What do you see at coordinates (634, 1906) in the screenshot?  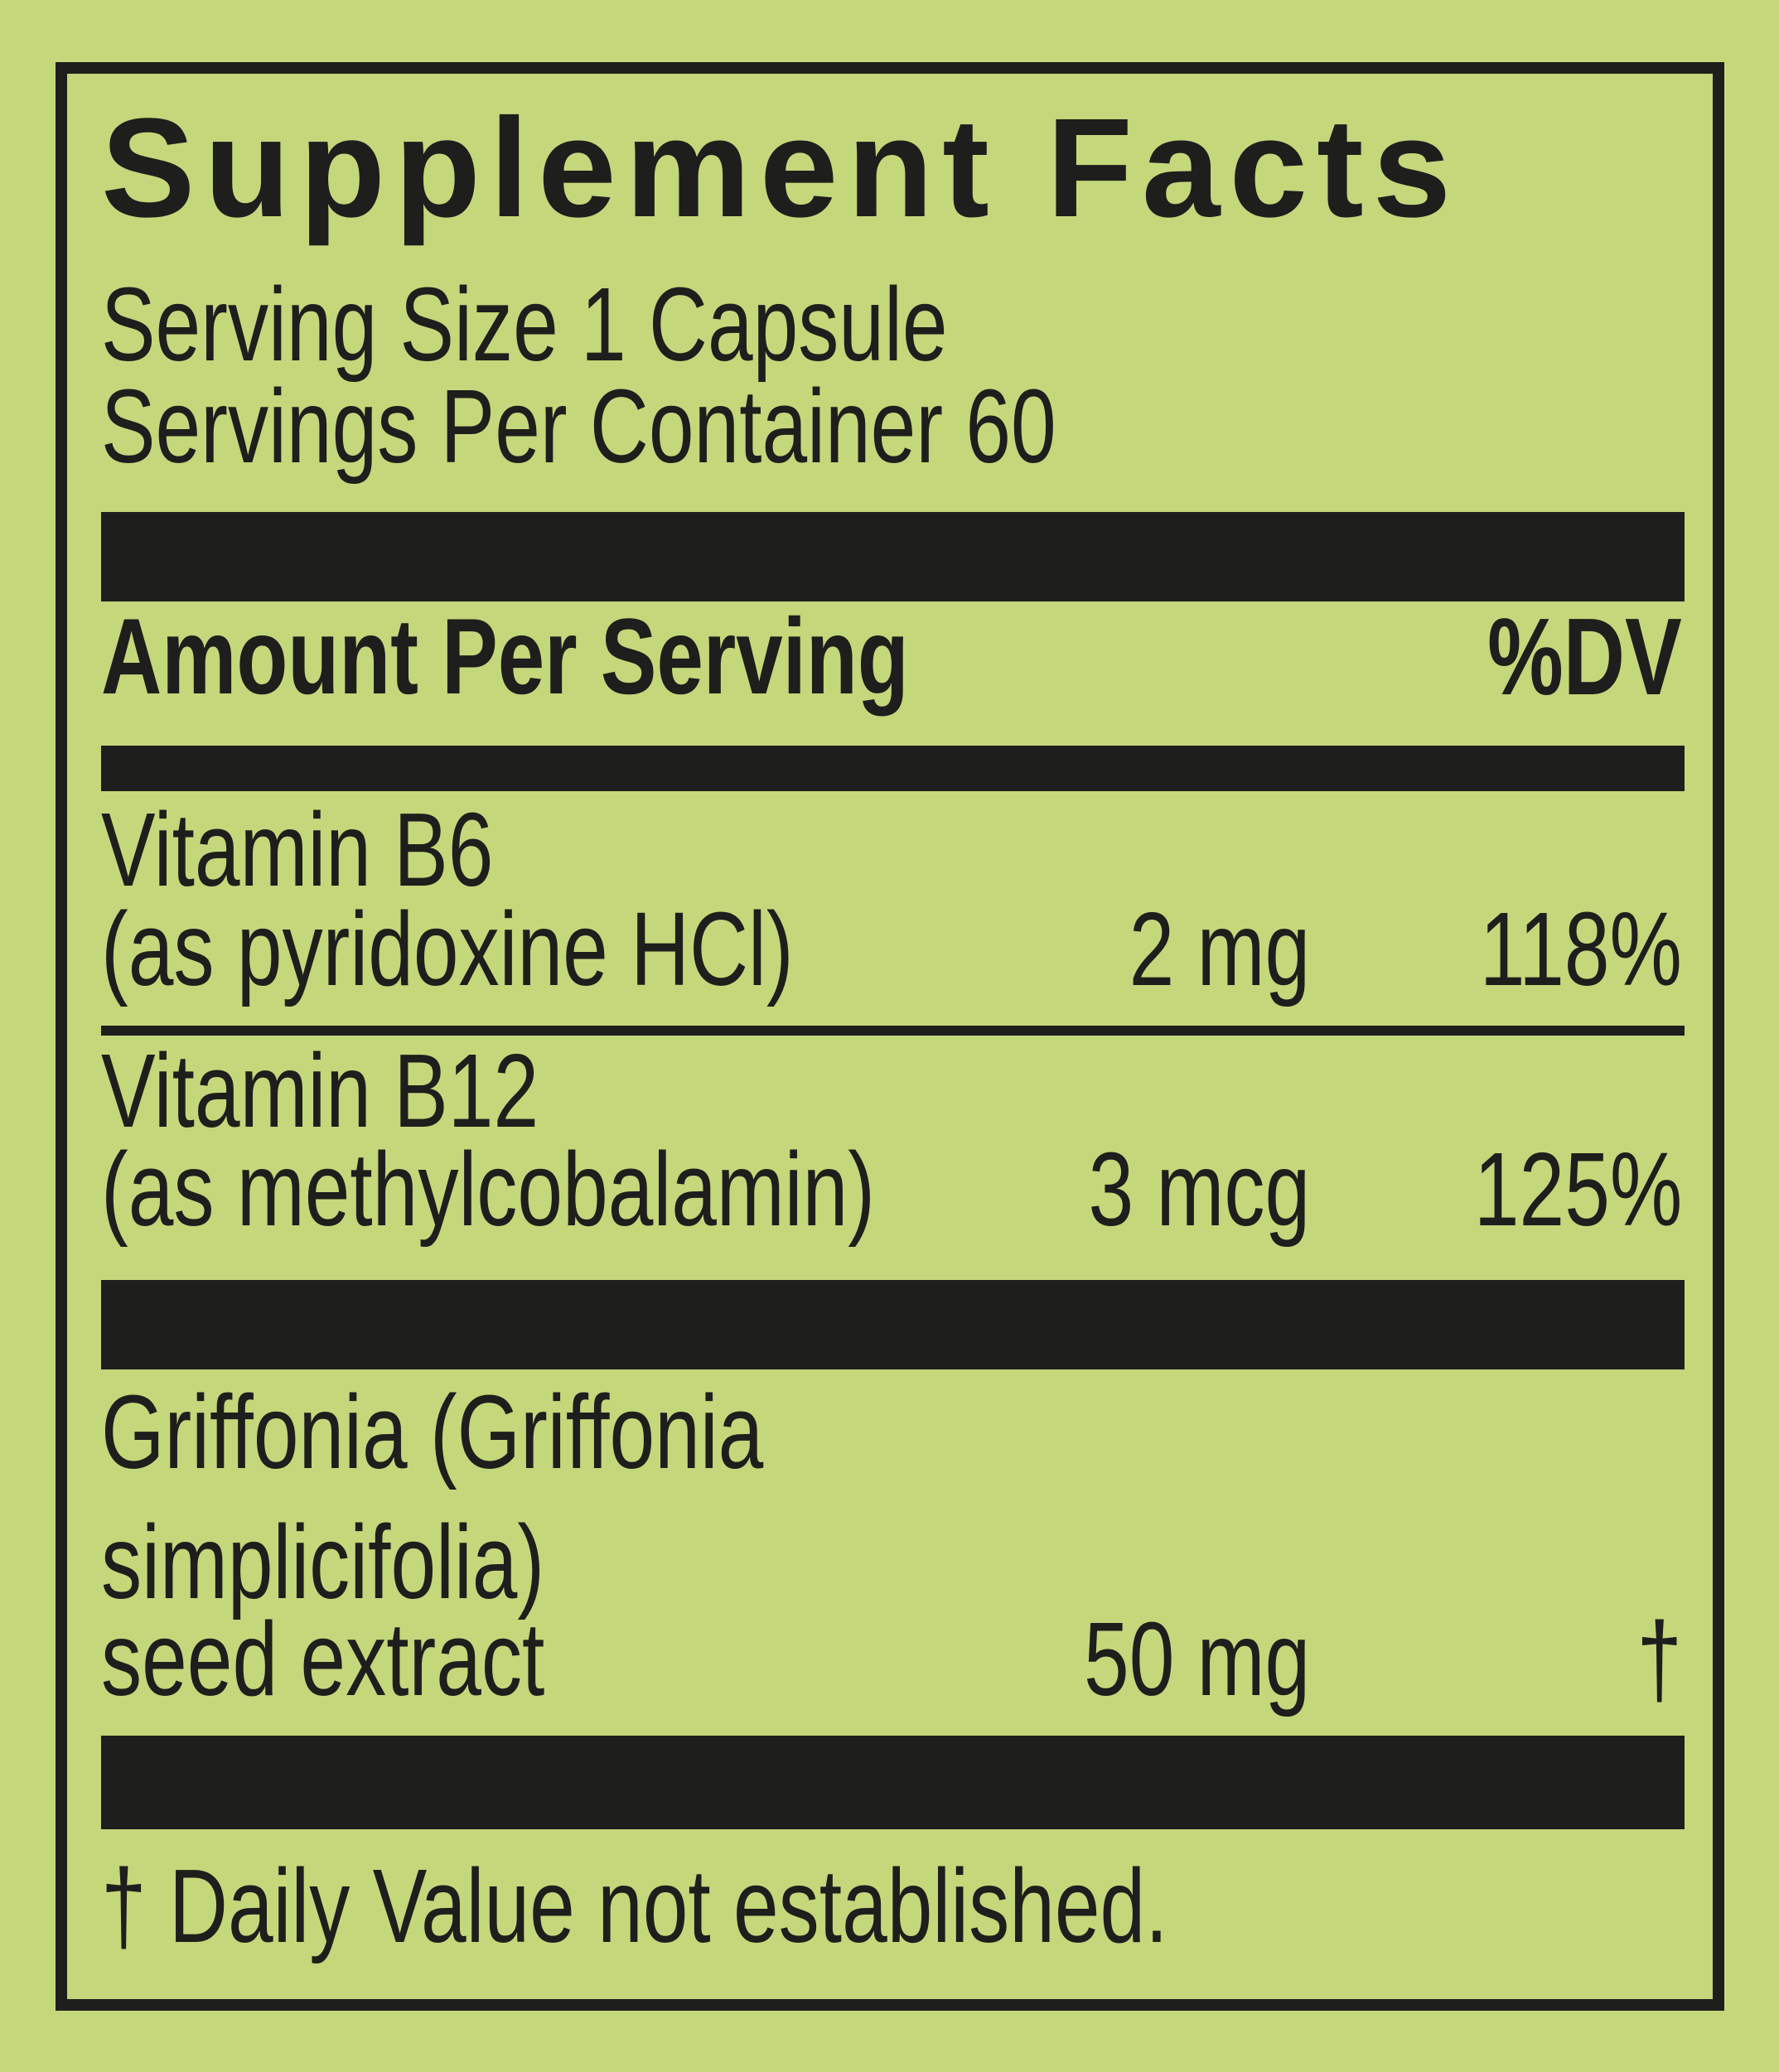 I see `daily-value-footnote-text: † Daily Value not established.` at bounding box center [634, 1906].